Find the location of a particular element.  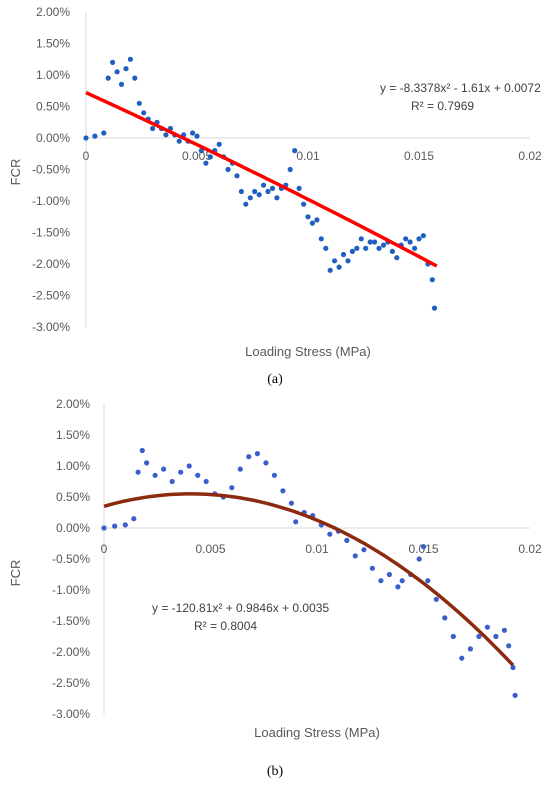

r-squared-label: R² = 0.8004 is located at coordinates (225, 626).